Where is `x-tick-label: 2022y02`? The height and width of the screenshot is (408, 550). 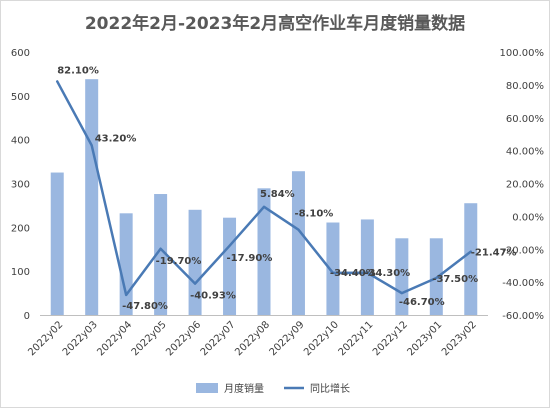
x-tick-label: 2022y02 is located at coordinates (45, 338).